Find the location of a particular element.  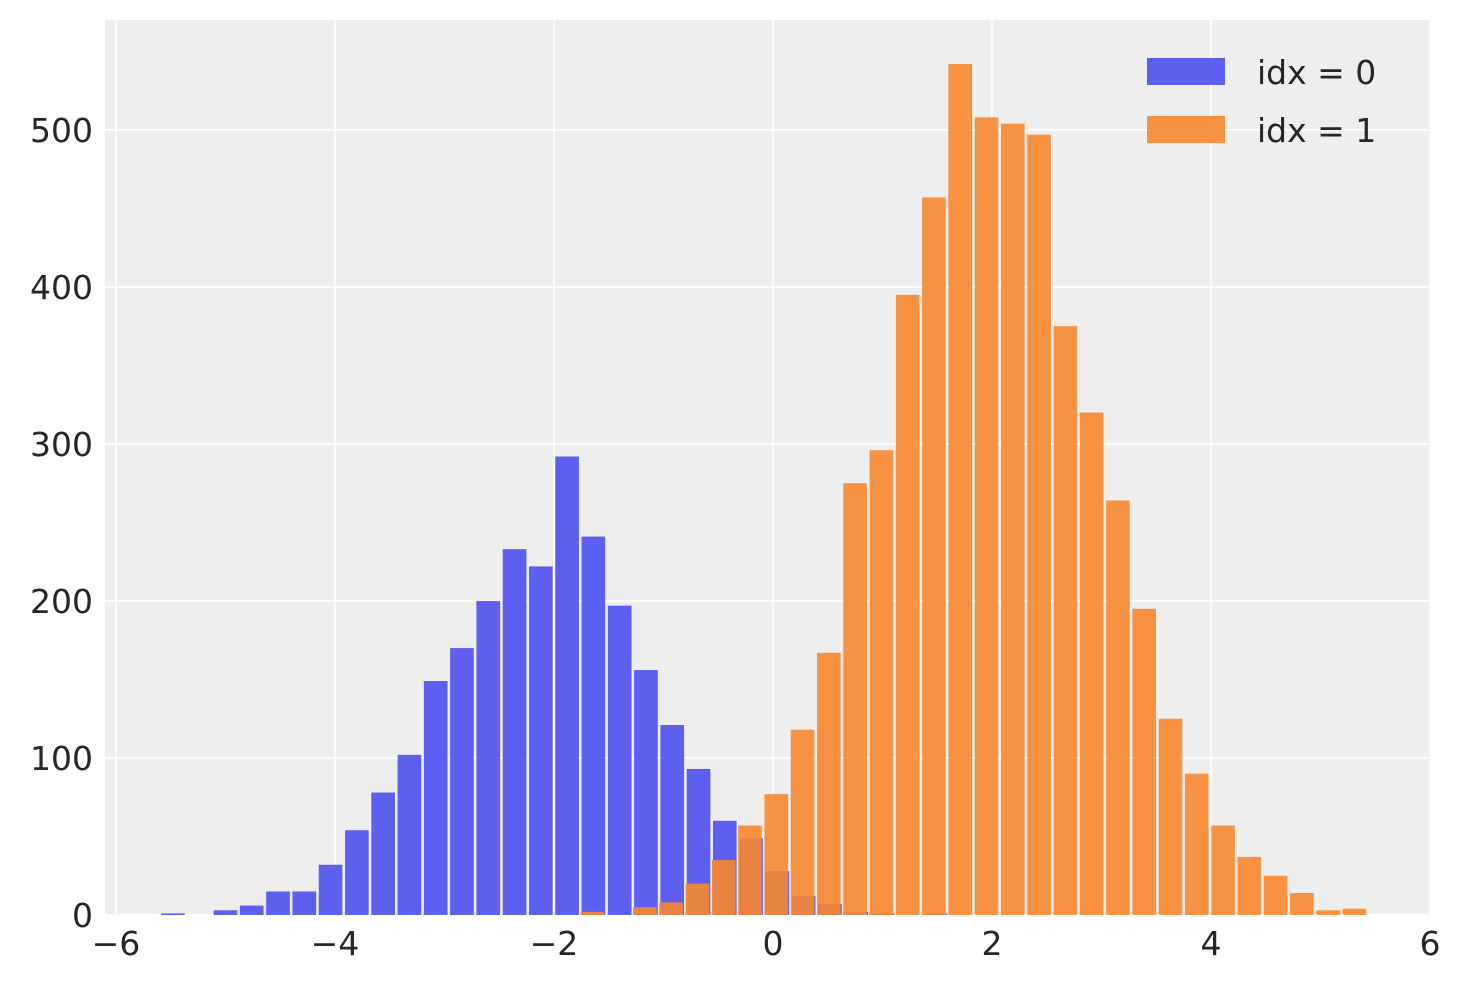

x-tick-label: −2 is located at coordinates (554, 943).